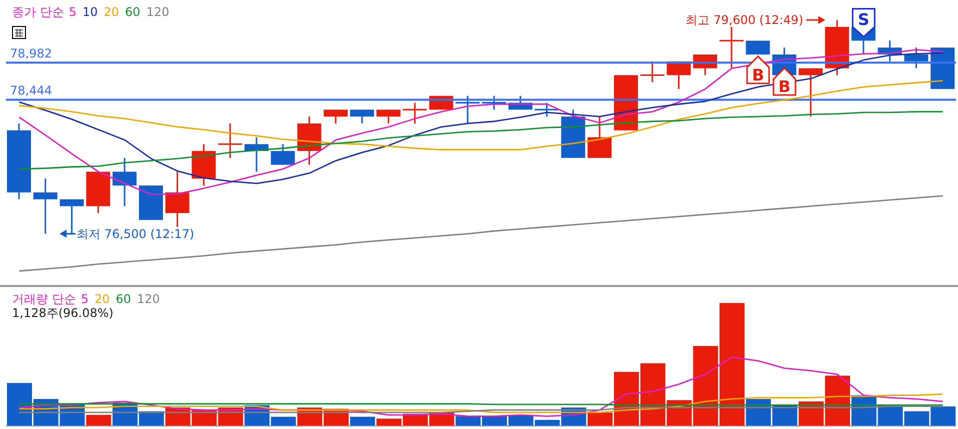  What do you see at coordinates (38, 12) in the screenshot?
I see `legend-title: 종가 단순` at bounding box center [38, 12].